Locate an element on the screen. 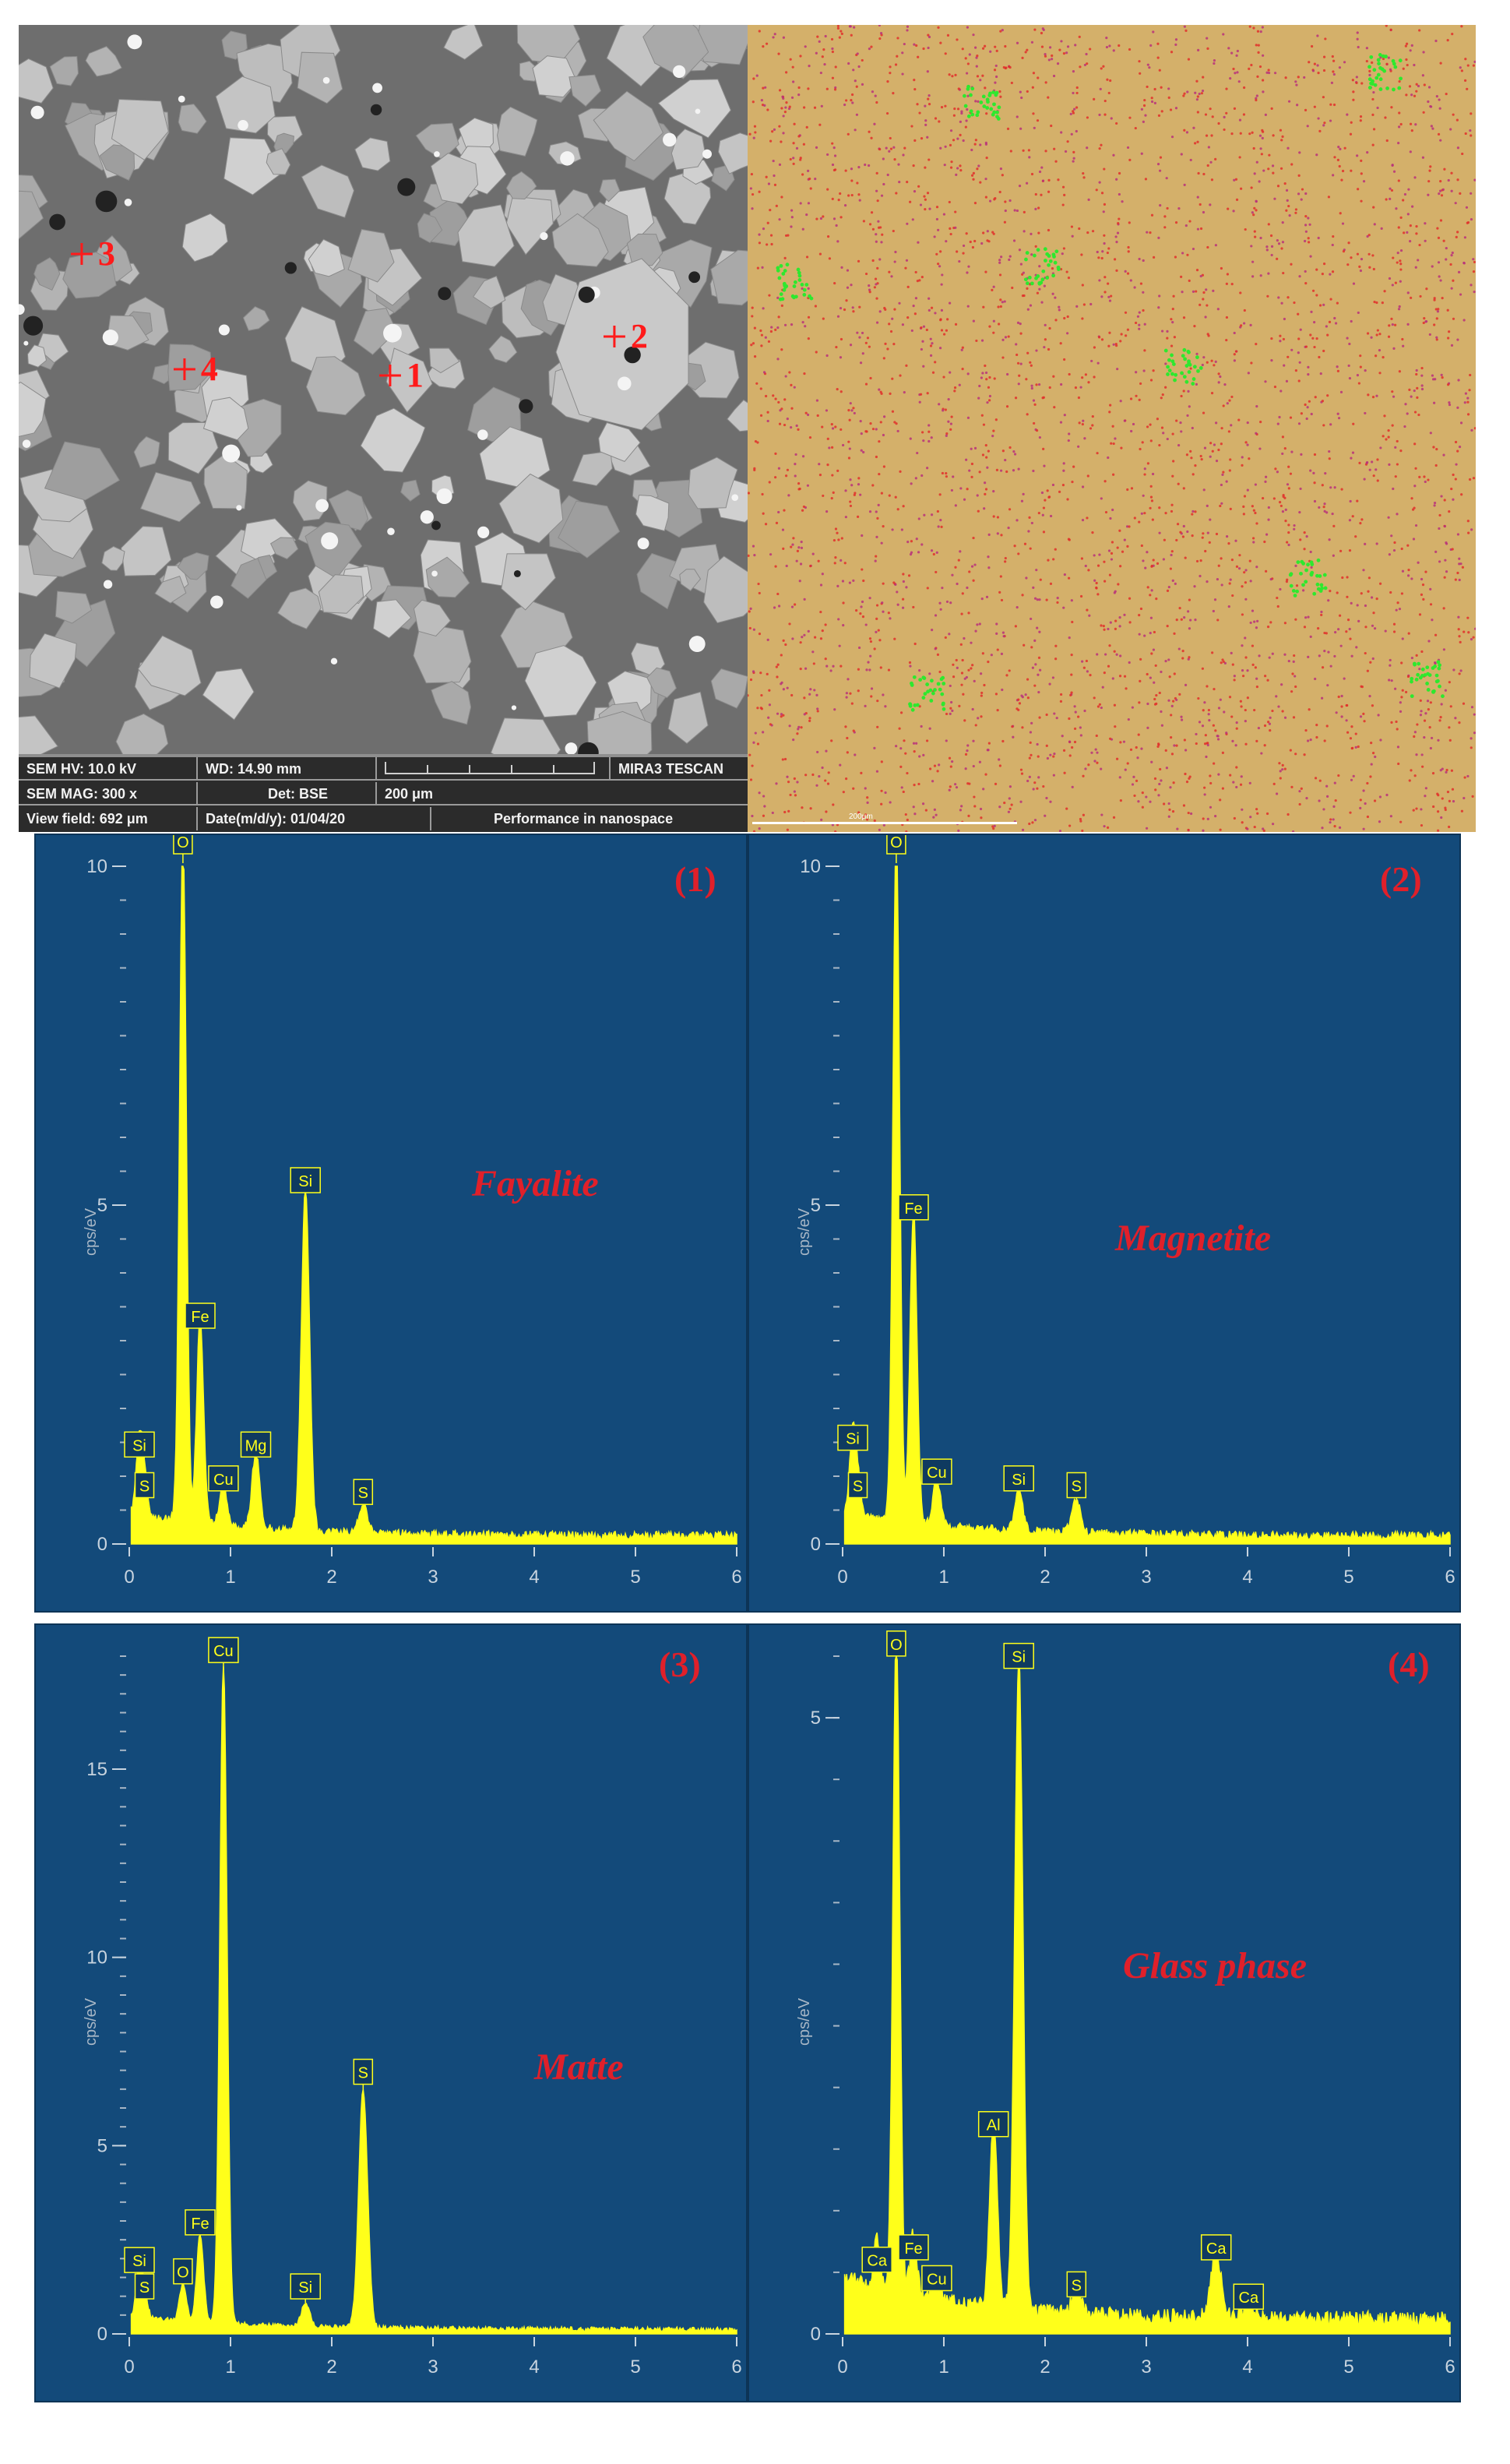  peak-label-box is located at coordinates (145, 2286).